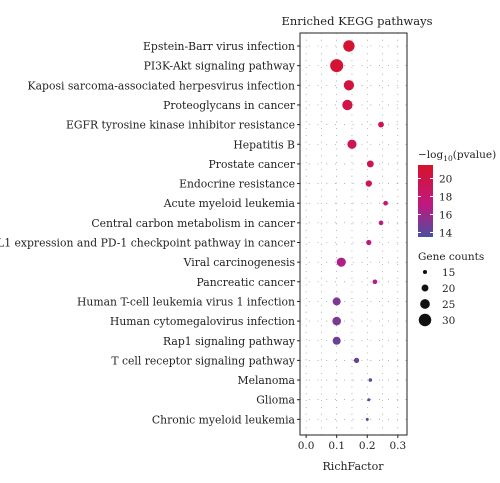 The image size is (500, 483). I want to click on color-legend-title: −log10(pvalue), so click(457, 156).